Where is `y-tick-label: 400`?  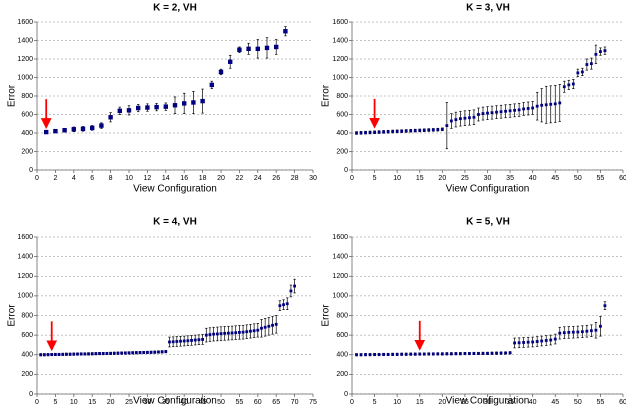
y-tick-label: 400 is located at coordinates (27, 355).